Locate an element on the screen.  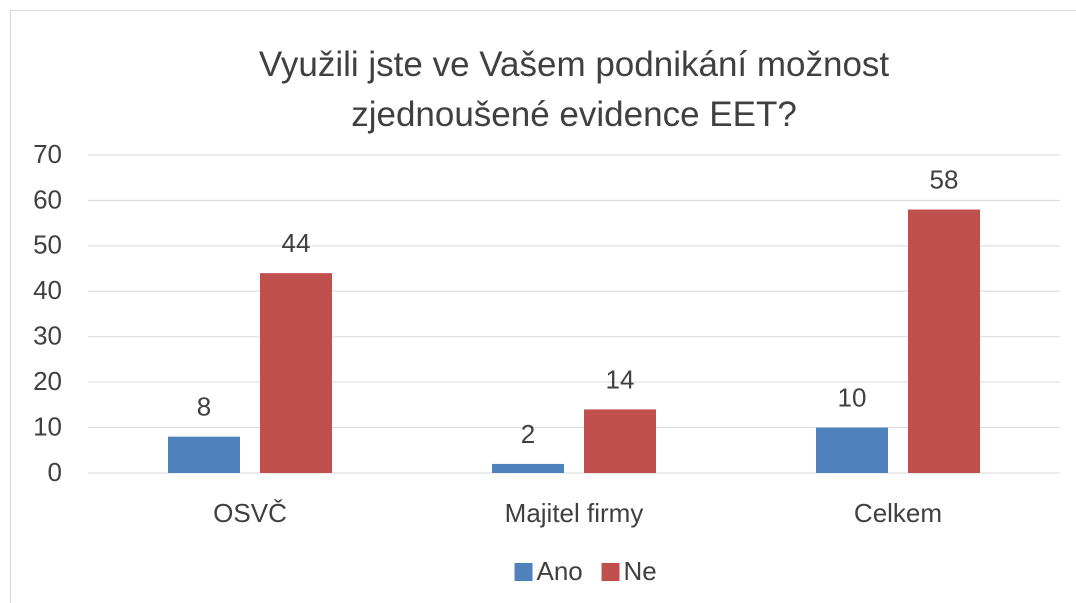
y-tick-label: 30 is located at coordinates (47, 336).